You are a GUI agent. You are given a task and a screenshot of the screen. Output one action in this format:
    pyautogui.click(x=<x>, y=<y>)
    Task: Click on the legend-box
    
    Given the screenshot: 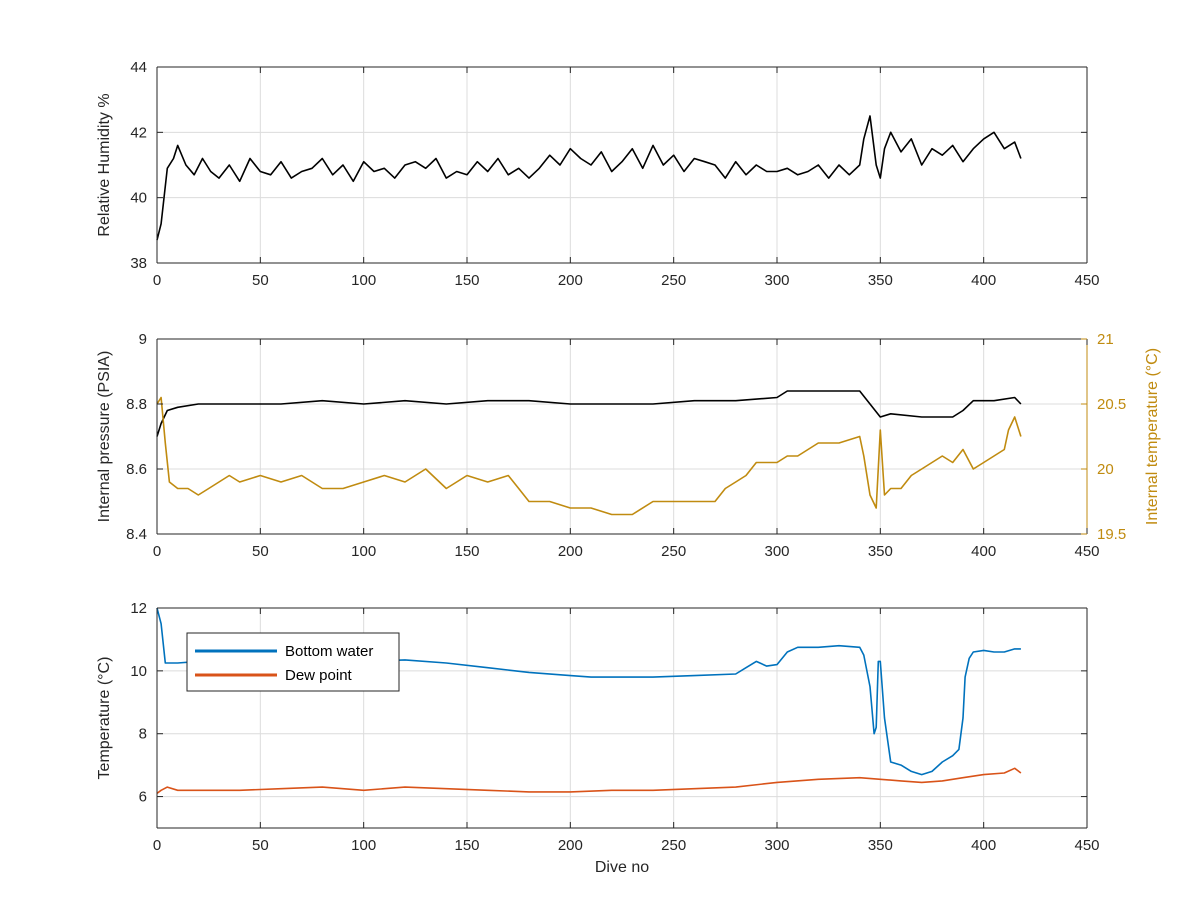 What is the action you would take?
    pyautogui.click(x=293, y=662)
    